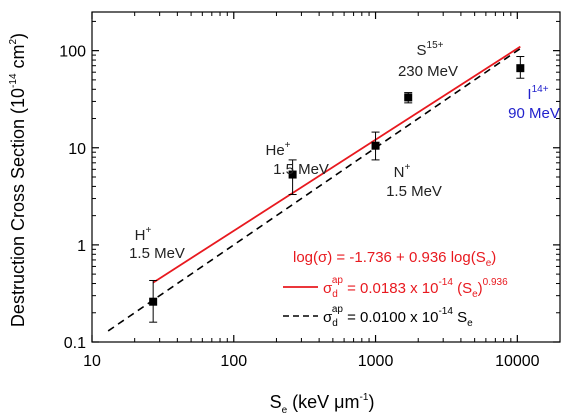  I want to click on svg-text: N+, so click(402, 171).